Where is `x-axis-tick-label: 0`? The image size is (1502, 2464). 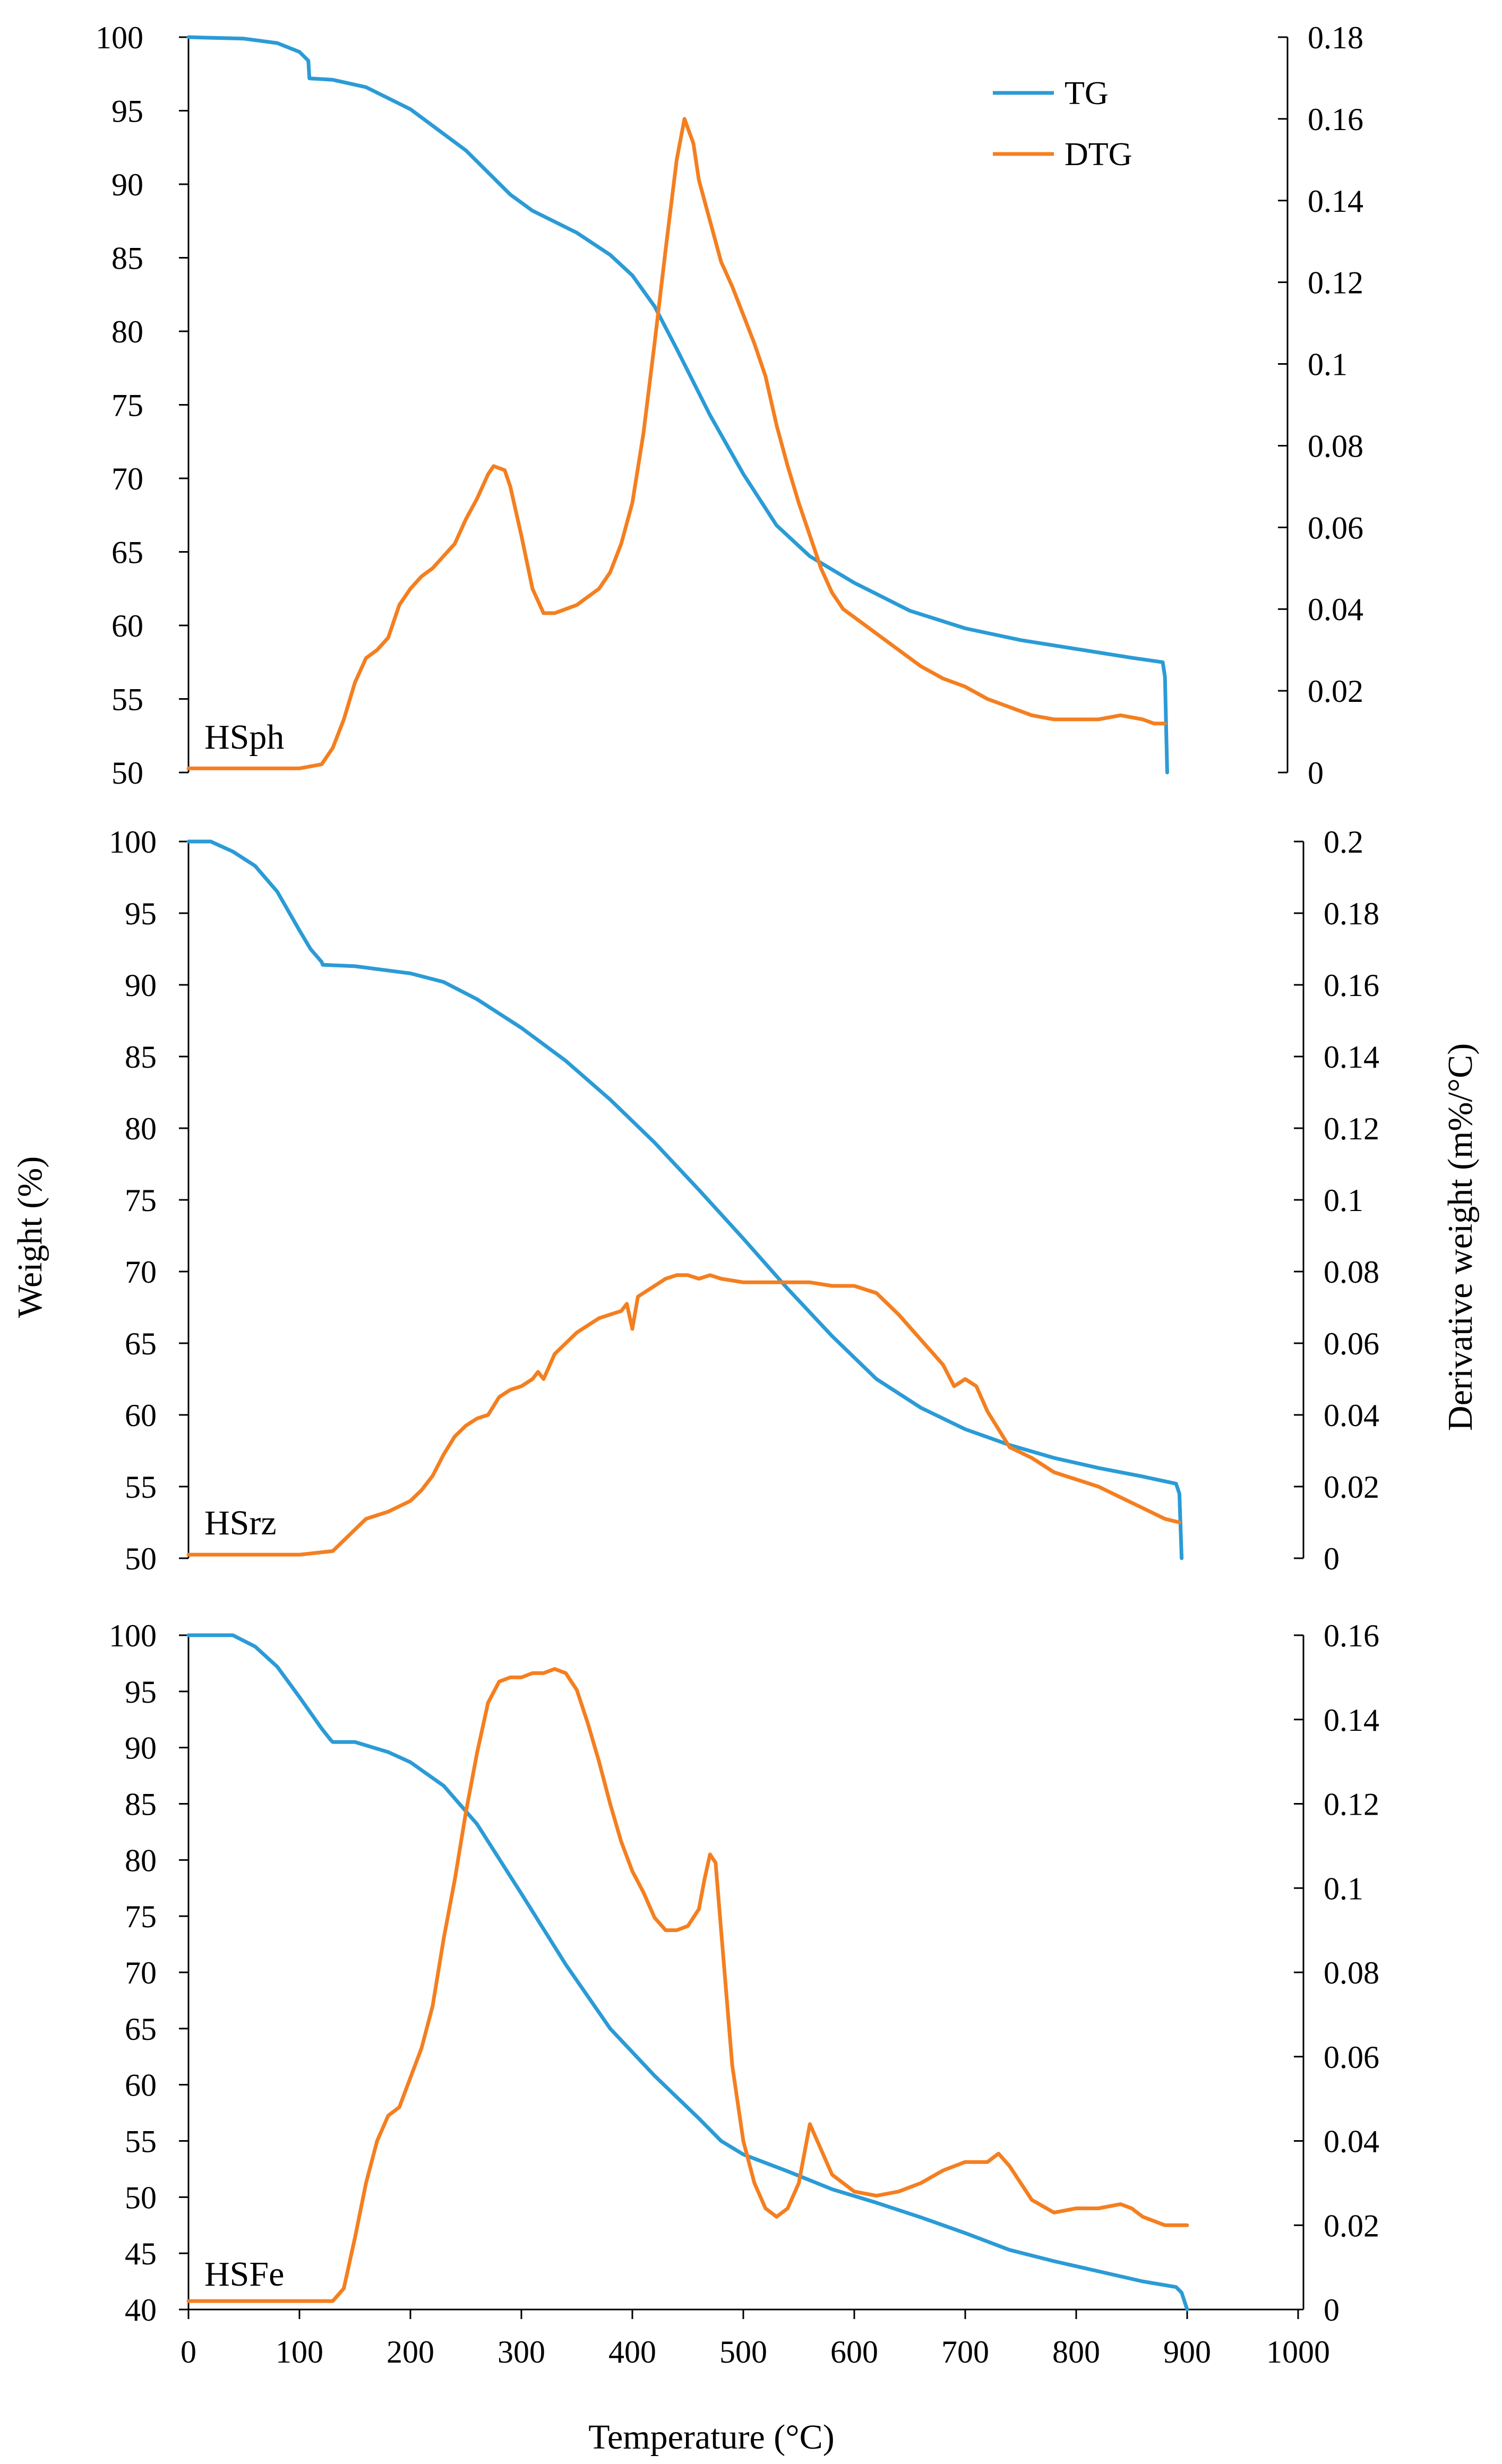
x-axis-tick-label: 0 is located at coordinates (188, 2351).